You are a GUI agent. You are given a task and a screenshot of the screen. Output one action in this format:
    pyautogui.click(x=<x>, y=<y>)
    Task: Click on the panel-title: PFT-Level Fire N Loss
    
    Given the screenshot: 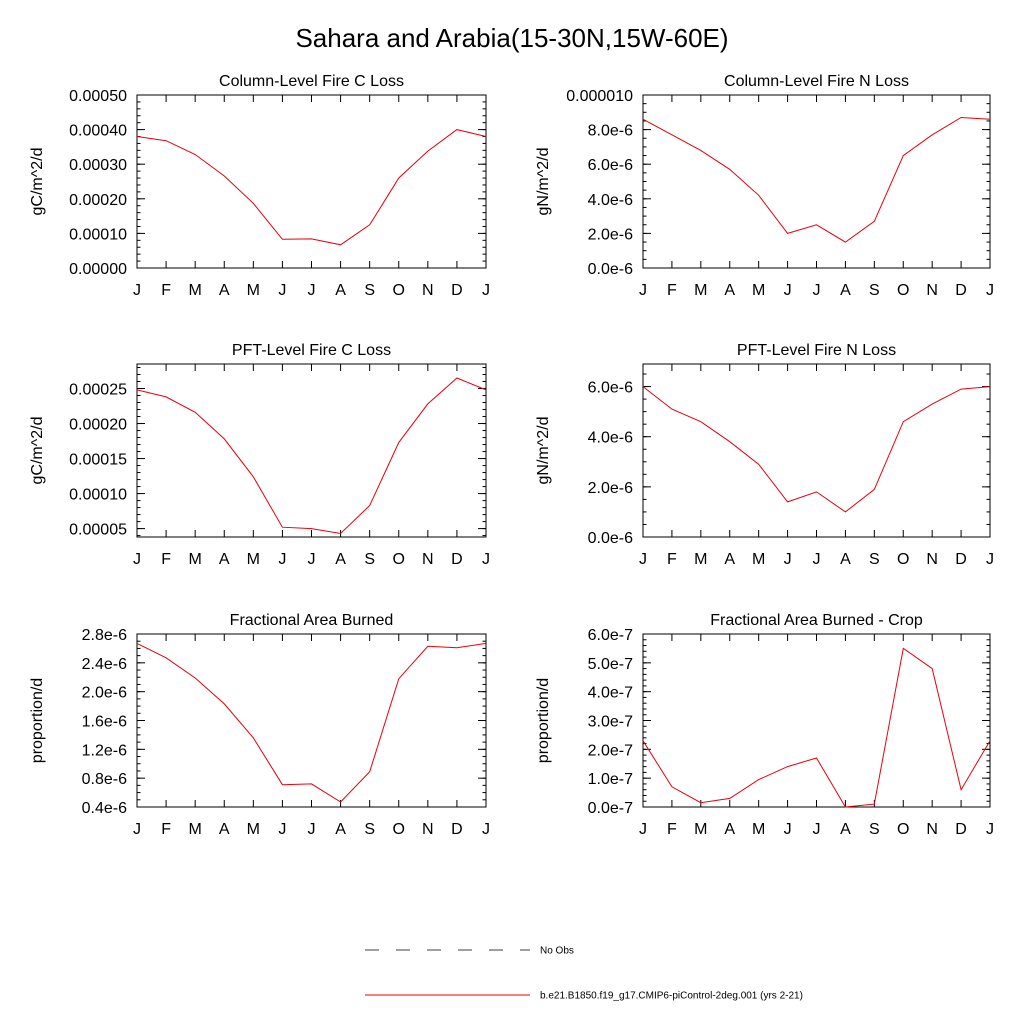 What is the action you would take?
    pyautogui.click(x=816, y=350)
    